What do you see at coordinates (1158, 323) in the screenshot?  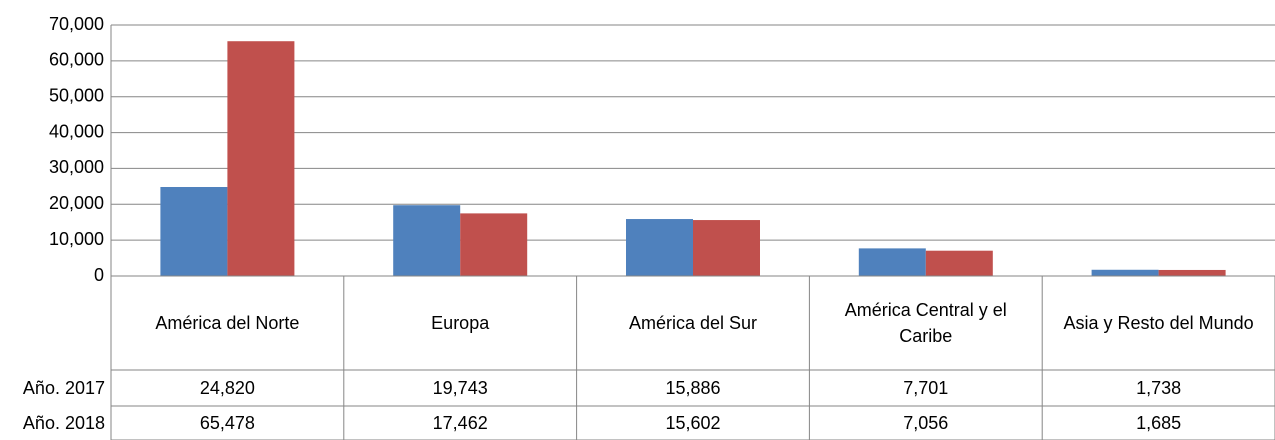 I see `category-label: Asia y Resto del Mundo` at bounding box center [1158, 323].